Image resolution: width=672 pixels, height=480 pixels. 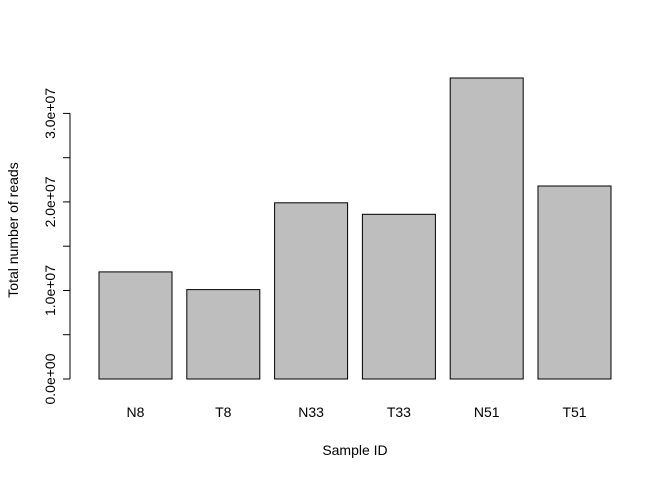 What do you see at coordinates (56, 246) in the screenshot?
I see `y-axis: 0.0e+00 1.0e+07 2.0e+07 3.0e+07` at bounding box center [56, 246].